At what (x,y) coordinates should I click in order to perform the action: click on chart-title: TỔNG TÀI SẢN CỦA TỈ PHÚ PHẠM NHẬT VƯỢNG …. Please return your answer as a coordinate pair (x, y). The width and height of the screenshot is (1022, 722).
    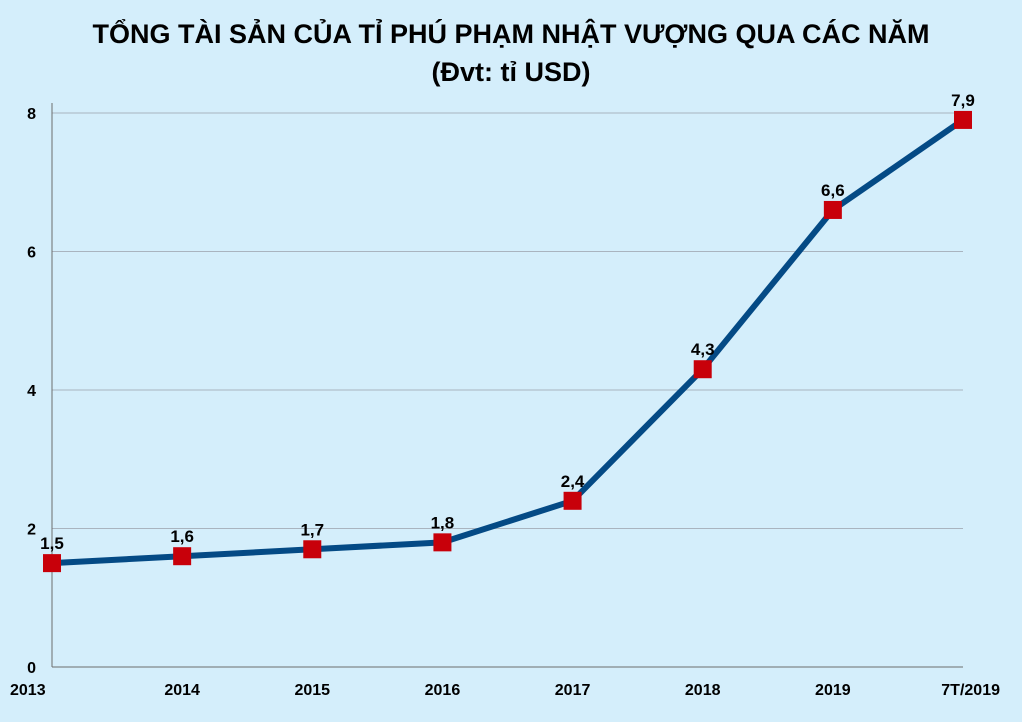
    Looking at the image, I should click on (511, 34).